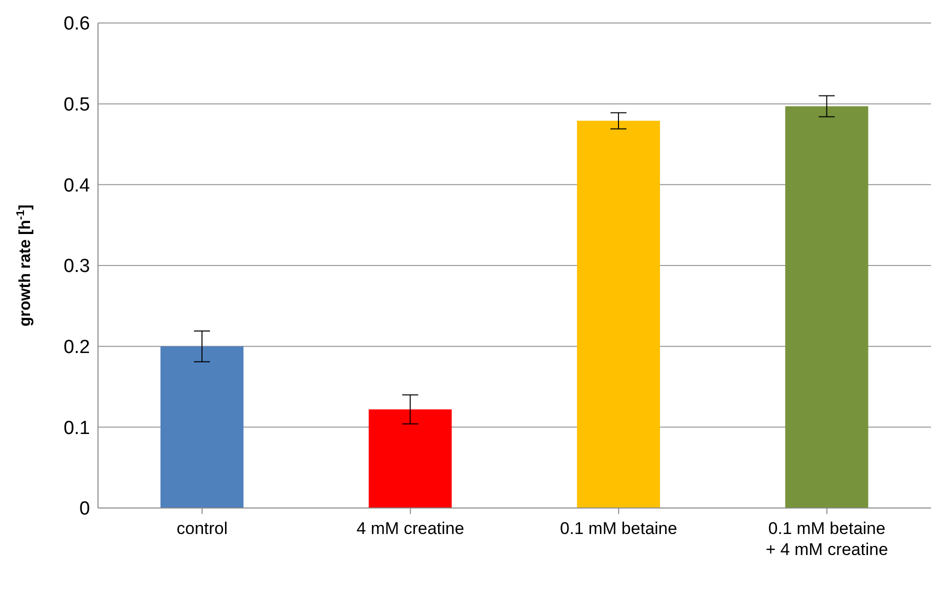 The height and width of the screenshot is (592, 941). What do you see at coordinates (77, 347) in the screenshot?
I see `y-tick-label: 0.2` at bounding box center [77, 347].